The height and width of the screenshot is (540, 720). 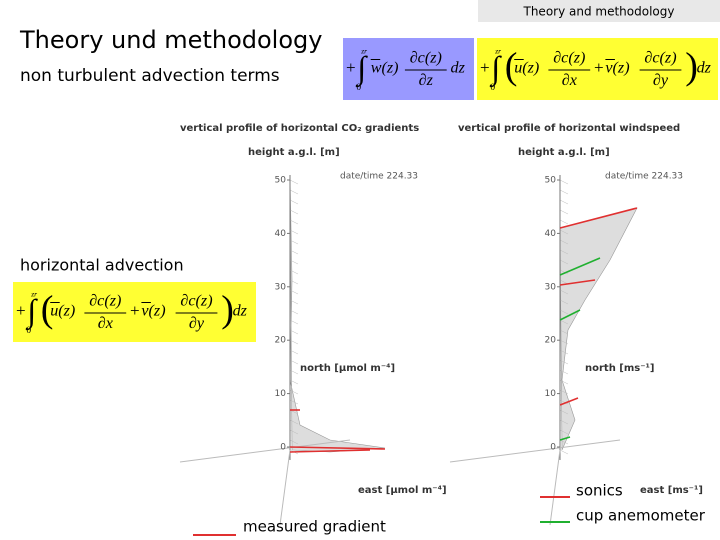 What do you see at coordinates (197, 323) in the screenshot?
I see `formula-den: ∂y` at bounding box center [197, 323].